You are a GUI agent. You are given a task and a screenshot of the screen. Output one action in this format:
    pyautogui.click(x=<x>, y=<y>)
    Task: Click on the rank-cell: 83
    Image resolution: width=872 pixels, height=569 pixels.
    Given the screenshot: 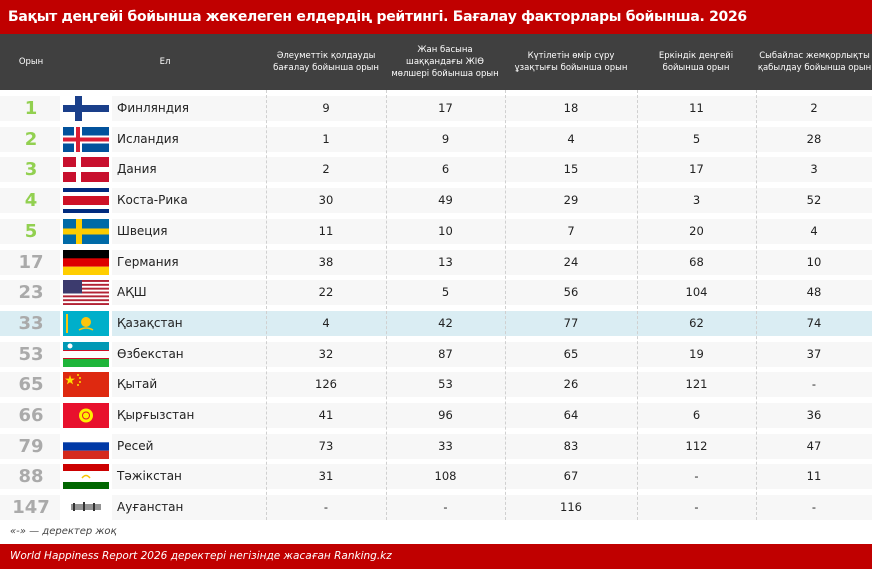 What is the action you would take?
    pyautogui.click(x=571, y=445)
    